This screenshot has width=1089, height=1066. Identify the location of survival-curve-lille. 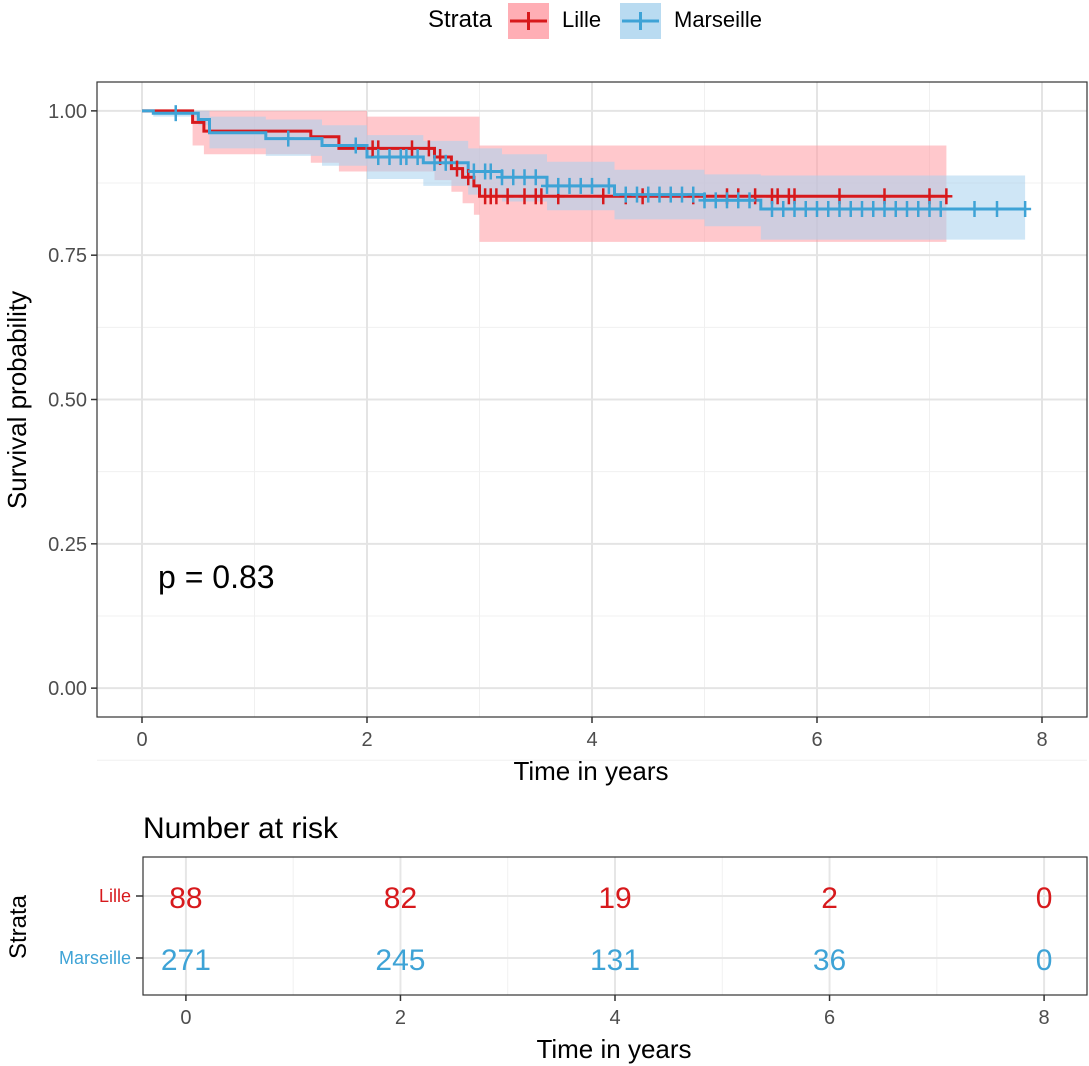
(544, 153).